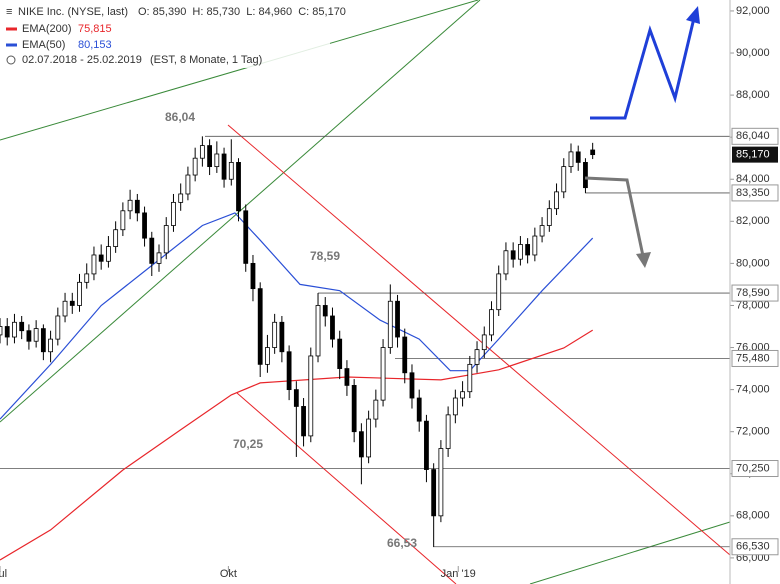  I want to click on y-tick-label: 74,000, so click(753, 390).